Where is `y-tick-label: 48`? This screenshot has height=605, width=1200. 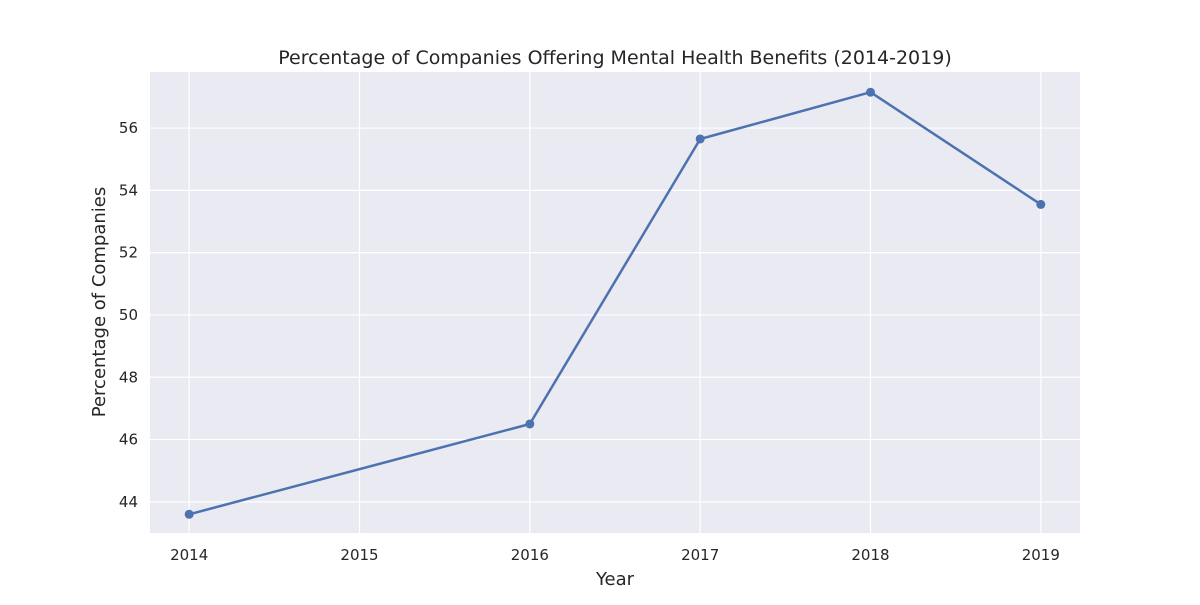 y-tick-label: 48 is located at coordinates (128, 377).